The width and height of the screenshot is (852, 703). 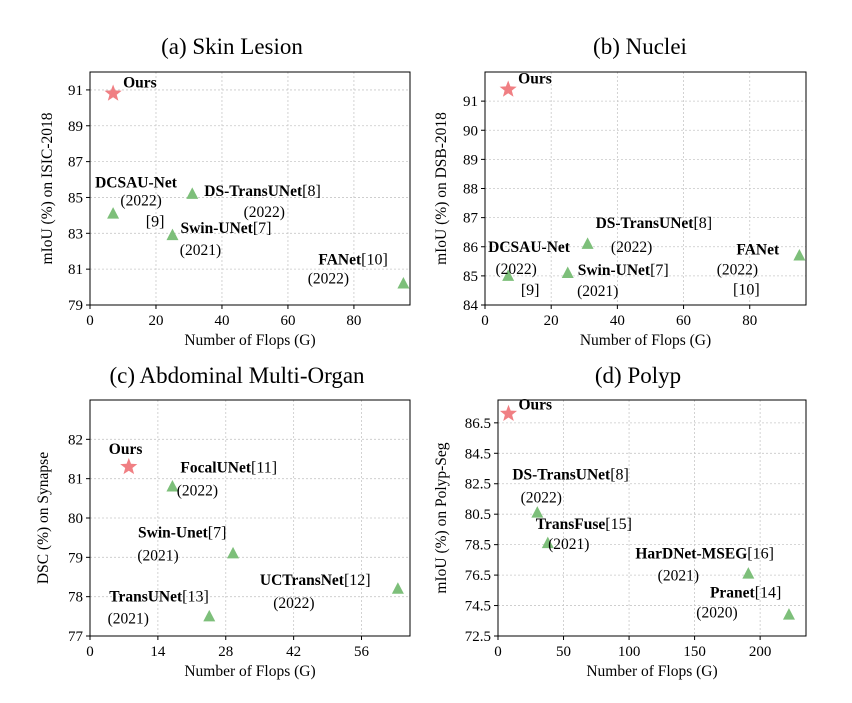 What do you see at coordinates (470, 277) in the screenshot?
I see `y-tick-label: 85` at bounding box center [470, 277].